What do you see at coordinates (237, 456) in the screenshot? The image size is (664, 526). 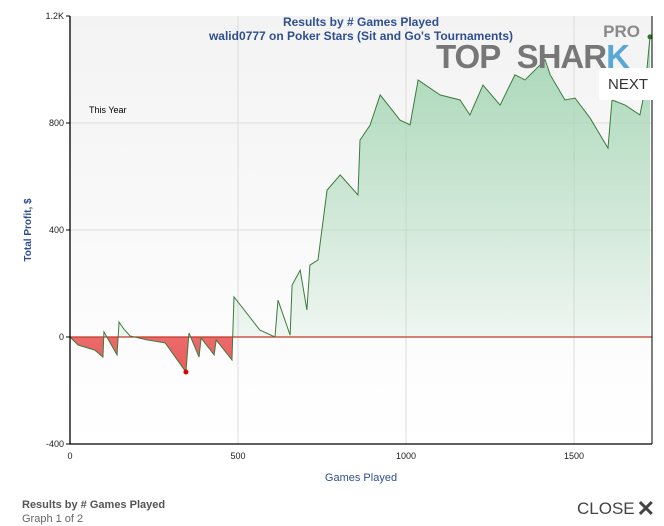 I see `x-tick-label: 500` at bounding box center [237, 456].